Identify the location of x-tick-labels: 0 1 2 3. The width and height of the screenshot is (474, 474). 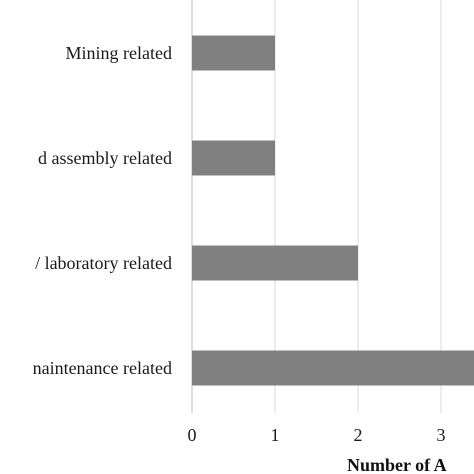
(317, 435).